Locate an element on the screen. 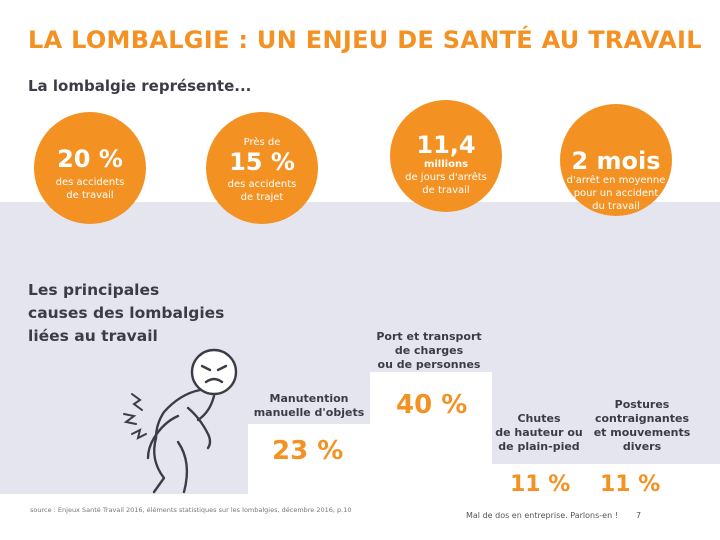 This screenshot has width=720, height=540. causes-heading-line: causes des lombalgies is located at coordinates (126, 313).